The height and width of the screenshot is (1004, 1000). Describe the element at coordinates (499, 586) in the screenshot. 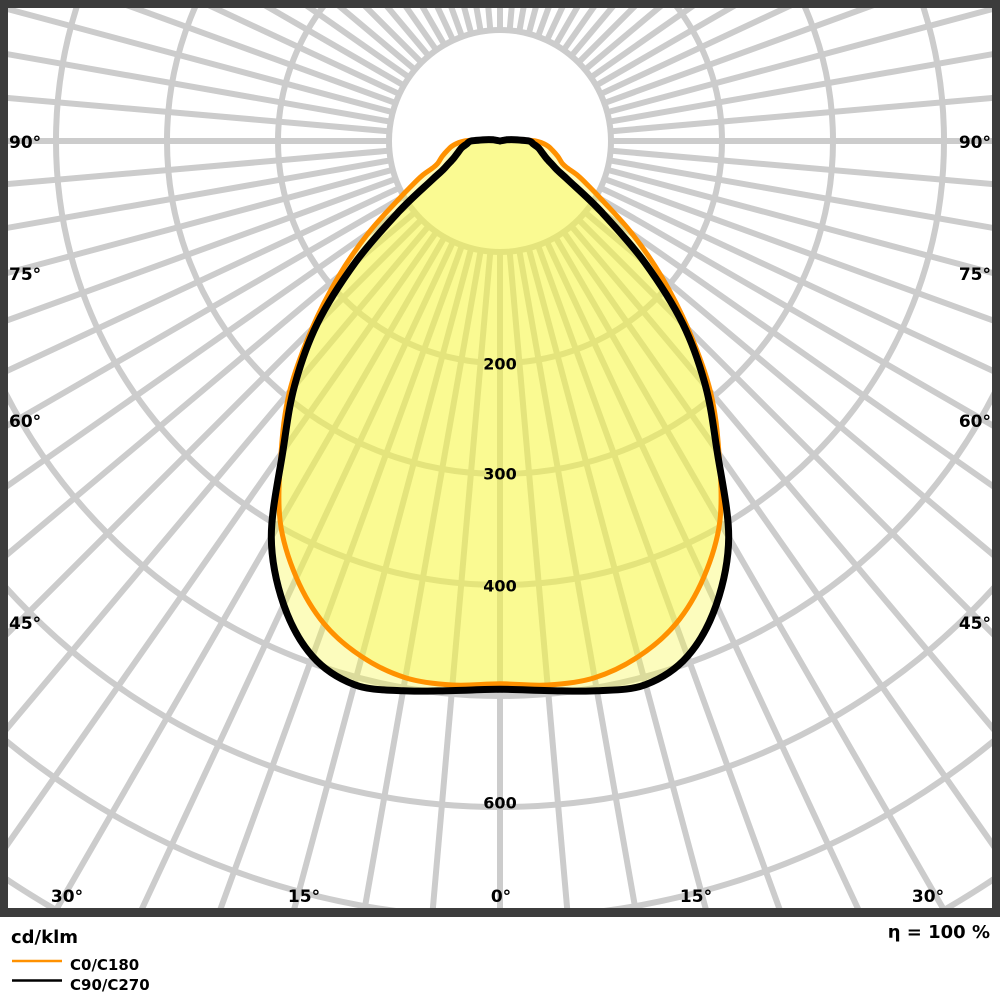

I see `ring-label: 400` at that location.